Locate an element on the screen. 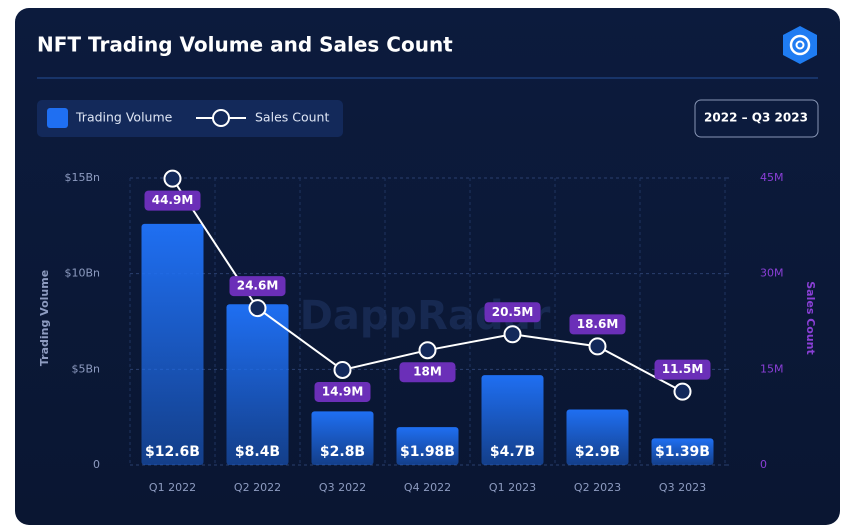  bar-value-label: $8.4B is located at coordinates (257, 452).